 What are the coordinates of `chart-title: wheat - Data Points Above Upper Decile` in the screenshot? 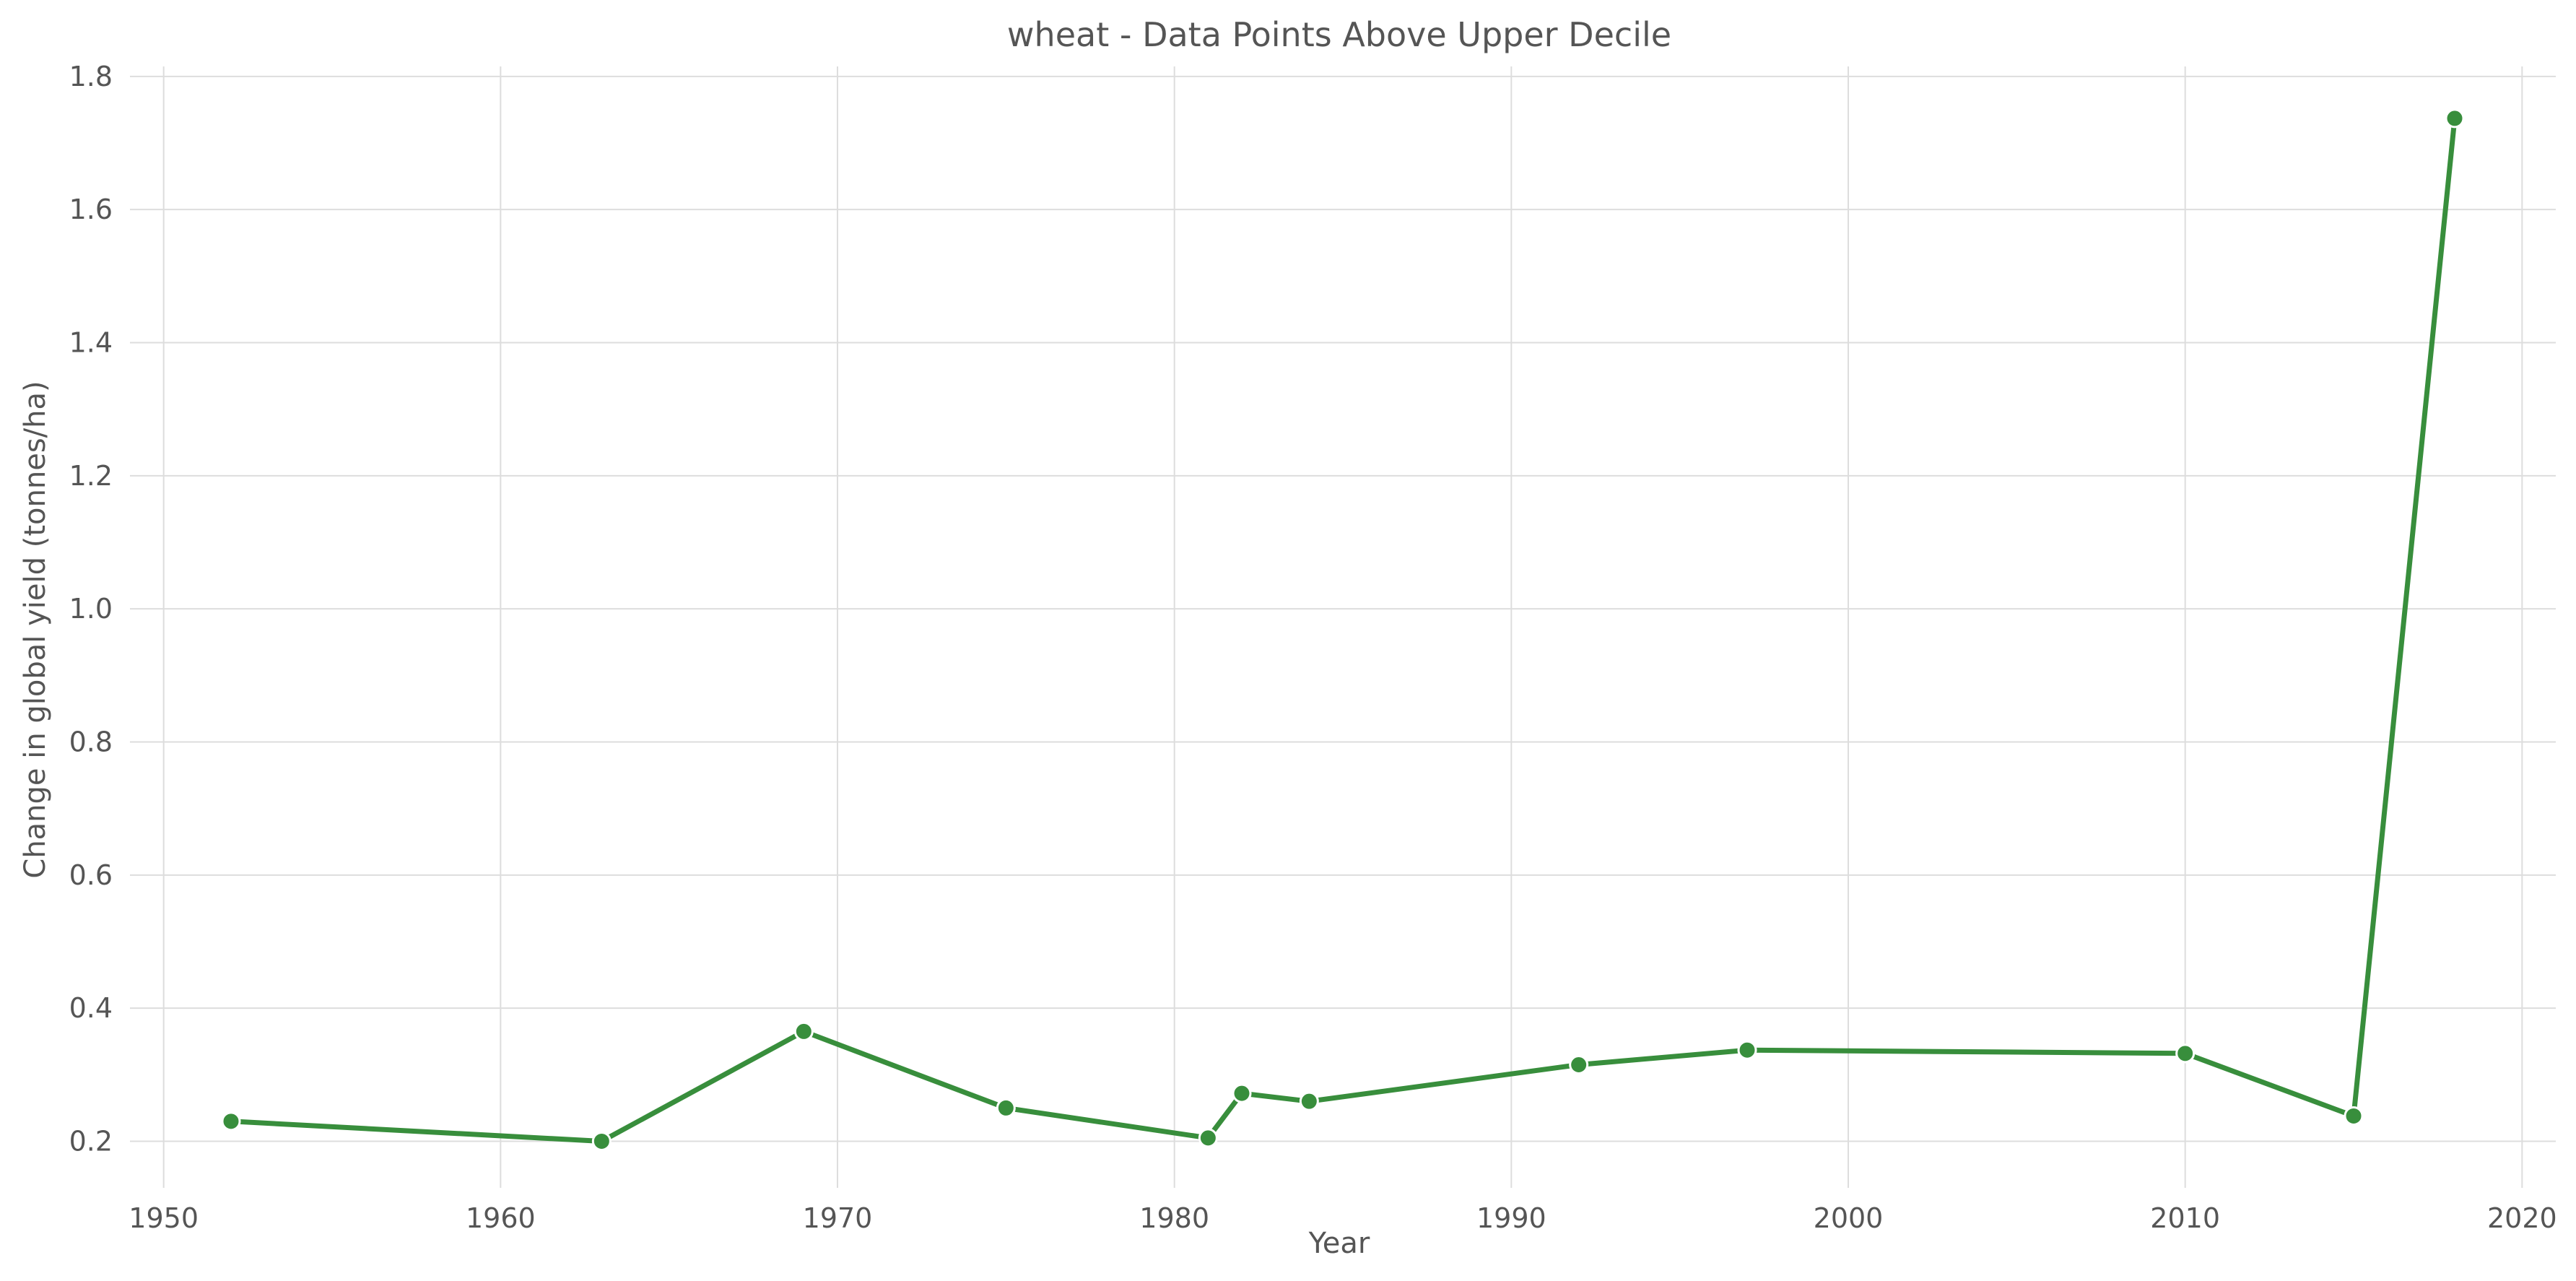 It's located at (1339, 34).